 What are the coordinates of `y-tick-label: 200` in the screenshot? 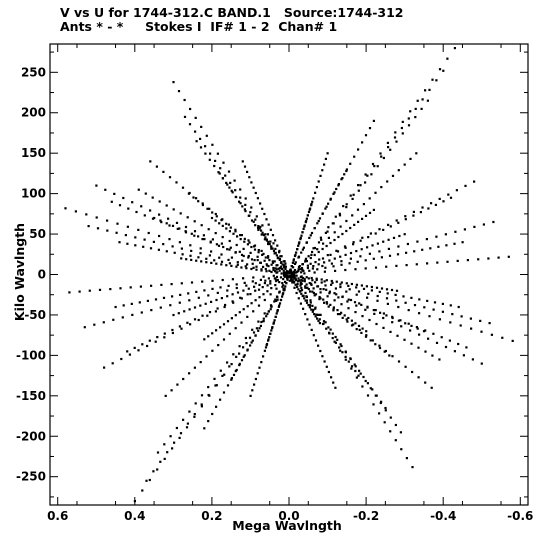 It's located at (33, 113).